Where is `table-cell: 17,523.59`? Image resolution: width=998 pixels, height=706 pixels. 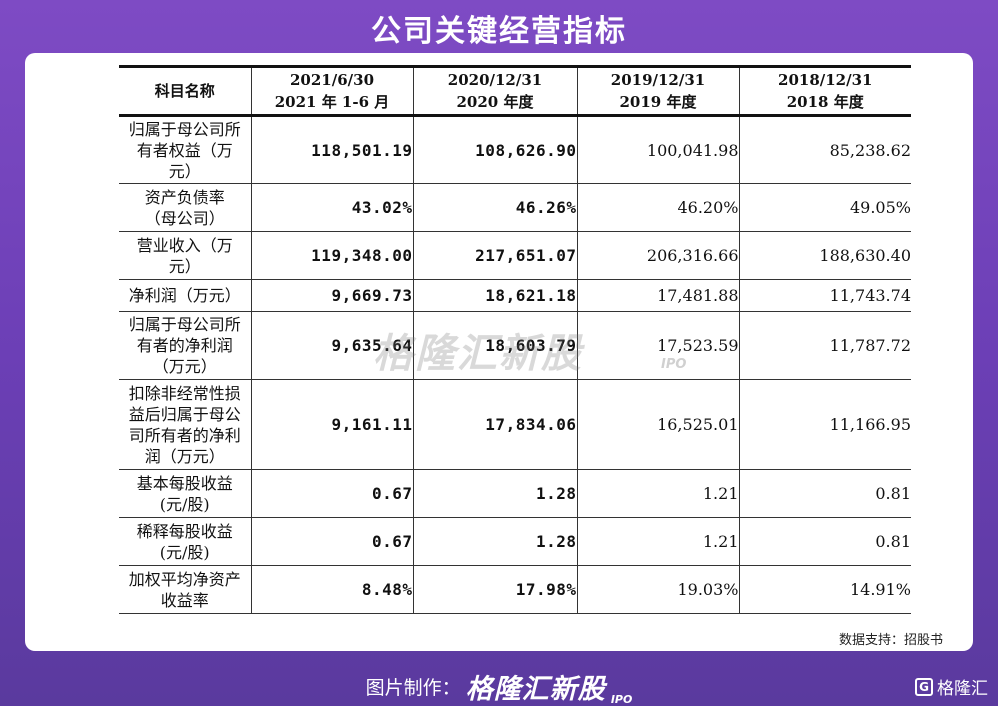
table-cell: 17,523.59 is located at coordinates (657, 345).